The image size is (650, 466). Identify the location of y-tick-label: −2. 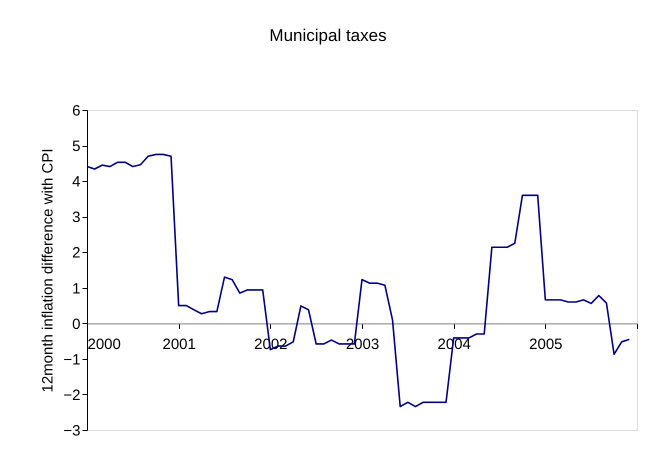
(71, 395).